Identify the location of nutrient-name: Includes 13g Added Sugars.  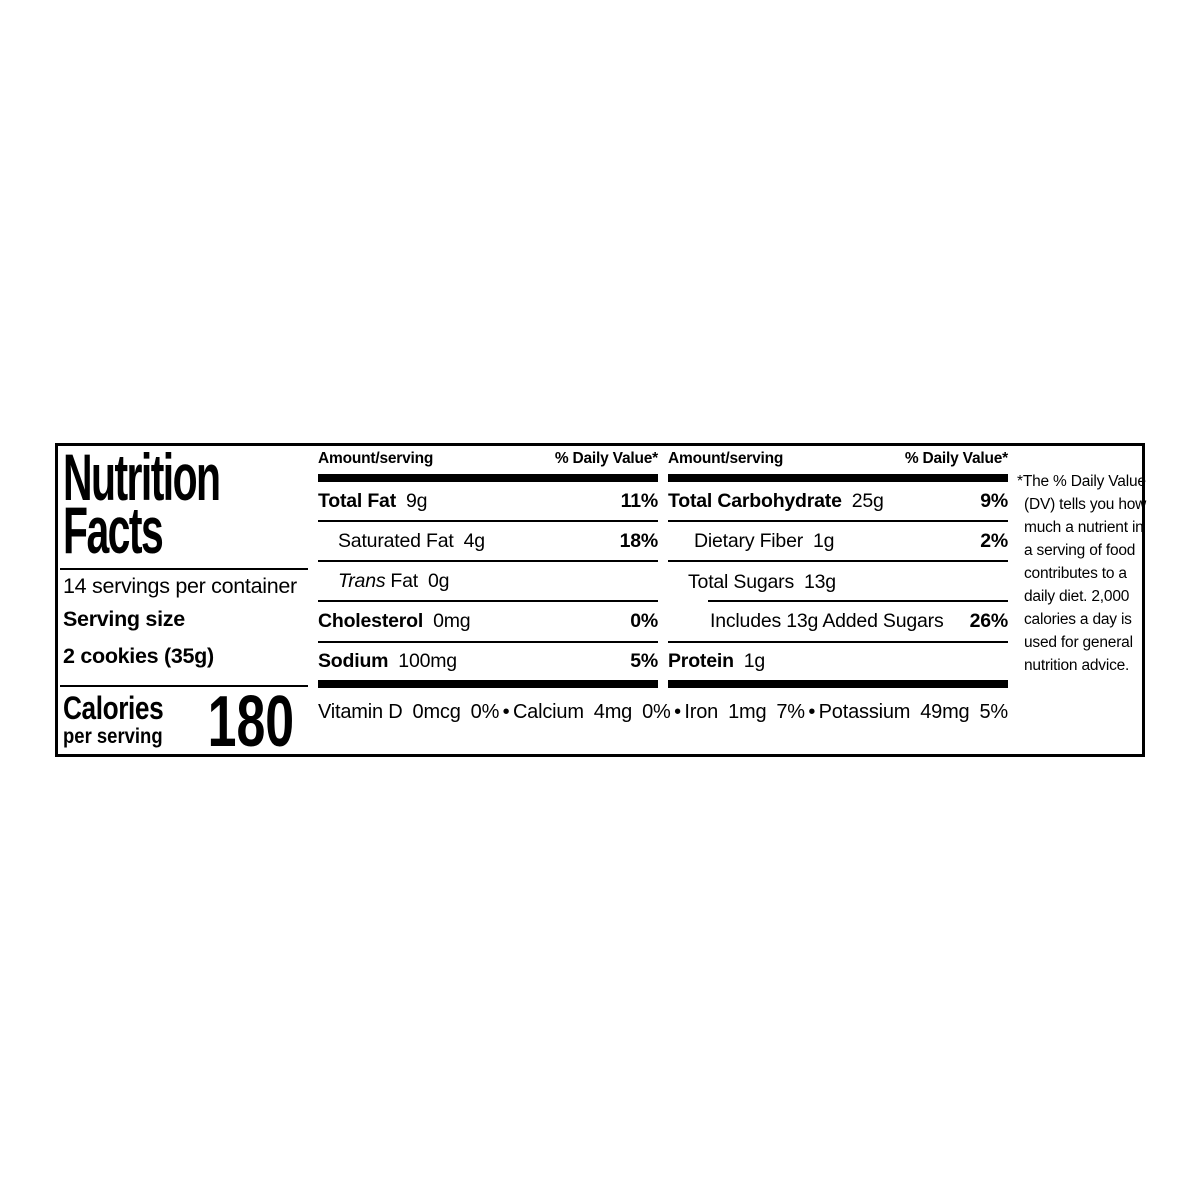
(827, 621).